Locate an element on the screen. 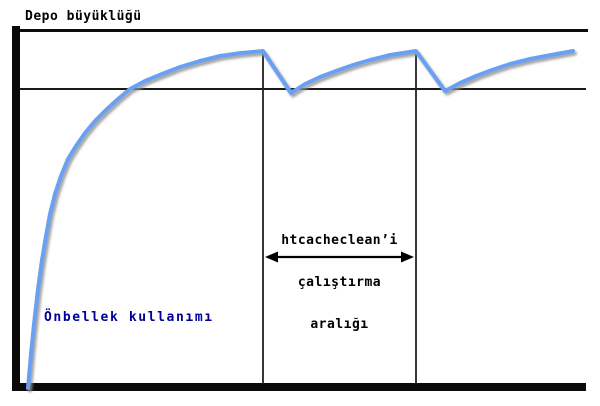 Image resolution: width=600 pixels, height=406 pixels. interval-annotation-line-2: çalıştırma is located at coordinates (339, 282).